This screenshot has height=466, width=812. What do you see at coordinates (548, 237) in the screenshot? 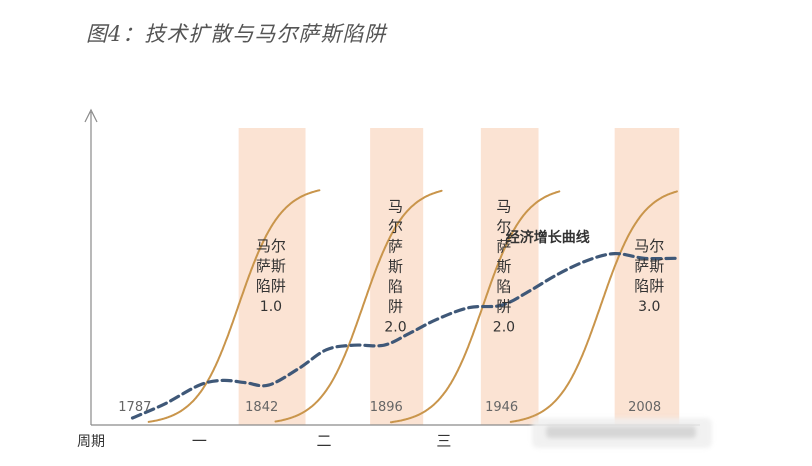
I see `growth-series-label: 经济增长曲线` at bounding box center [548, 237].